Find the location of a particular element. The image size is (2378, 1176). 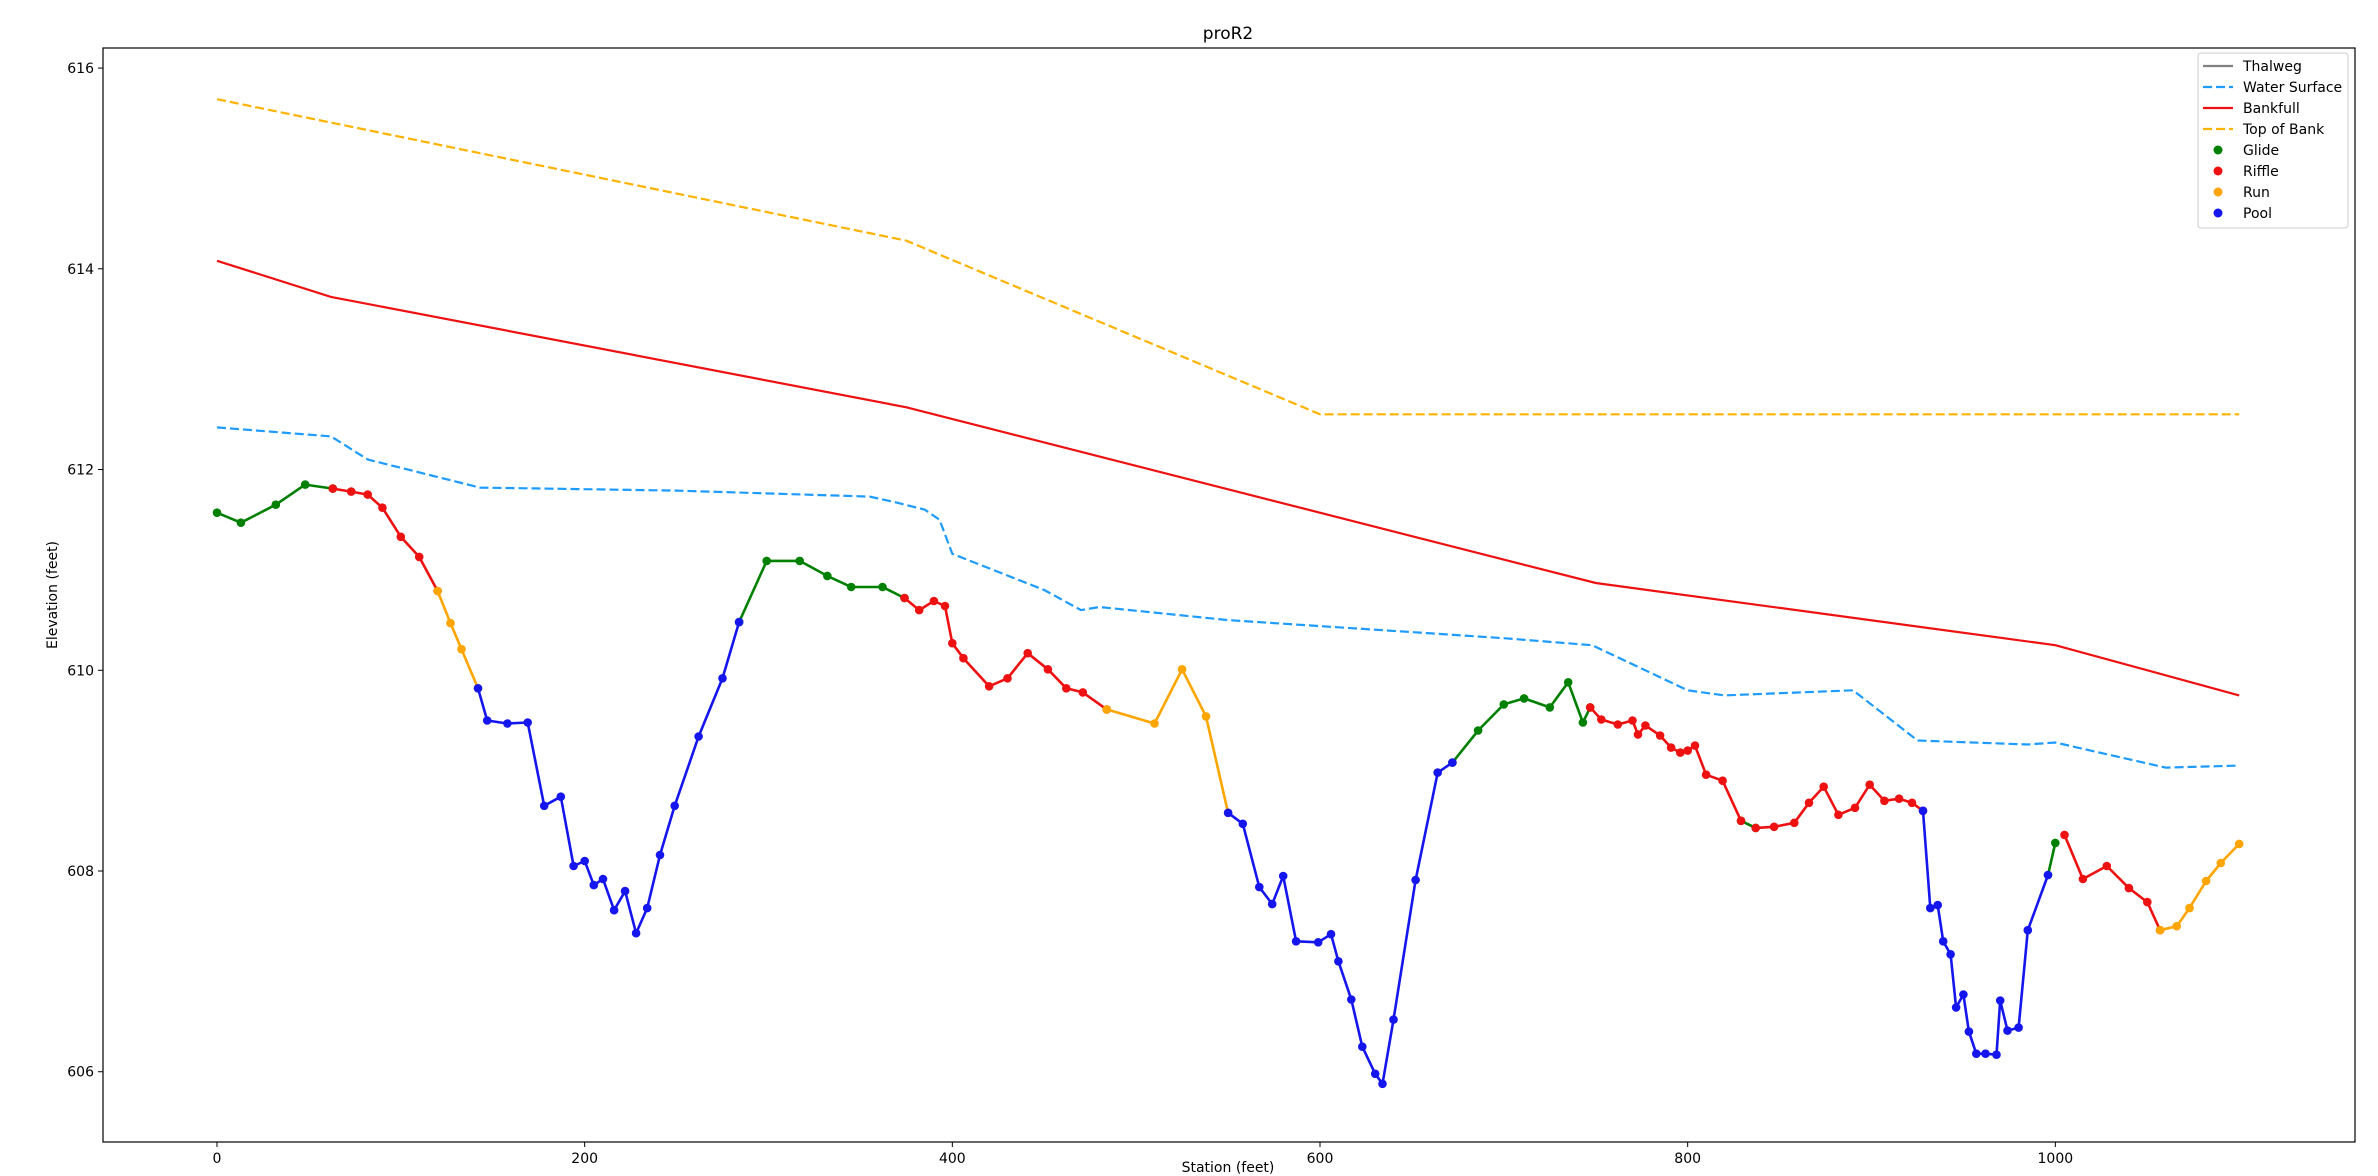

x-tick-label: 0 is located at coordinates (217, 1159).